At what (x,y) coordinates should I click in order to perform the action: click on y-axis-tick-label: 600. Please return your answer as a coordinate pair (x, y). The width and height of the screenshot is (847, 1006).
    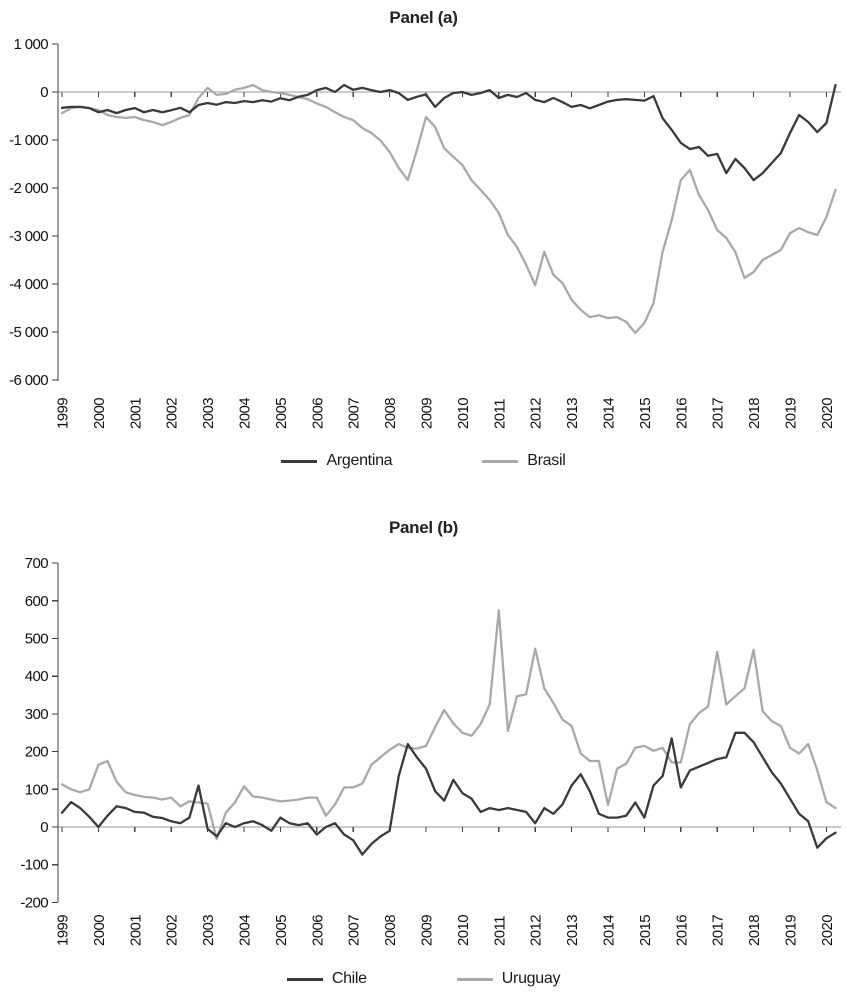
    Looking at the image, I should click on (36, 601).